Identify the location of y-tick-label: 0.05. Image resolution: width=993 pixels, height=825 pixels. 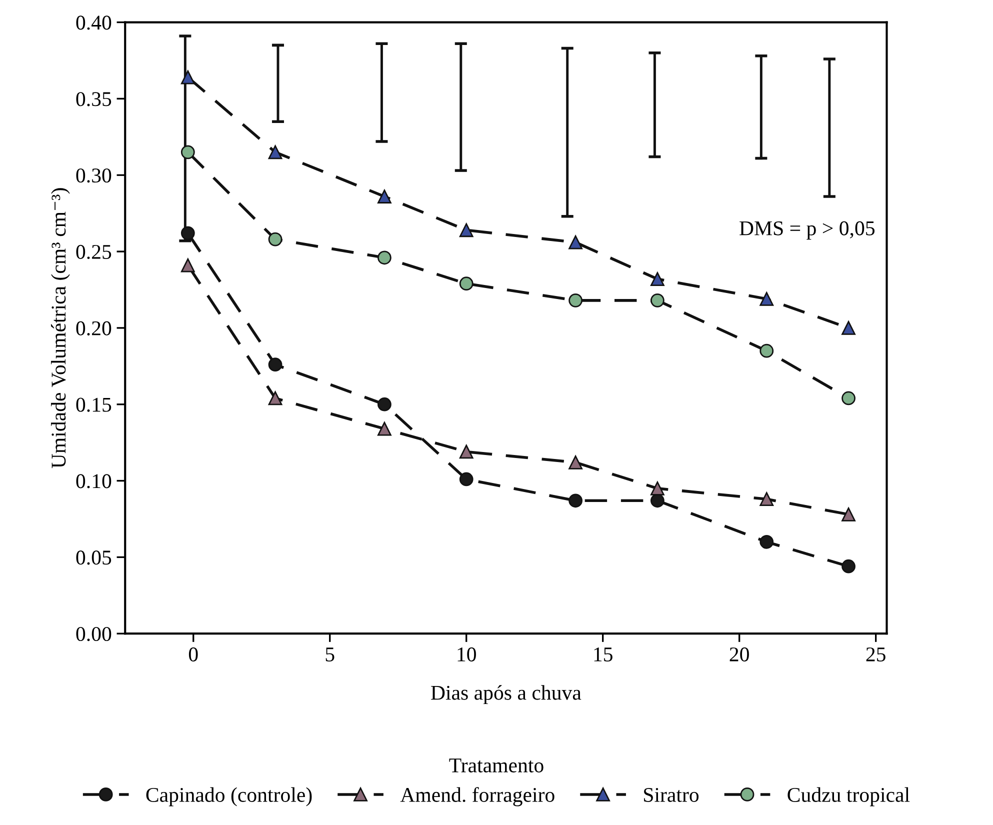
(94, 557).